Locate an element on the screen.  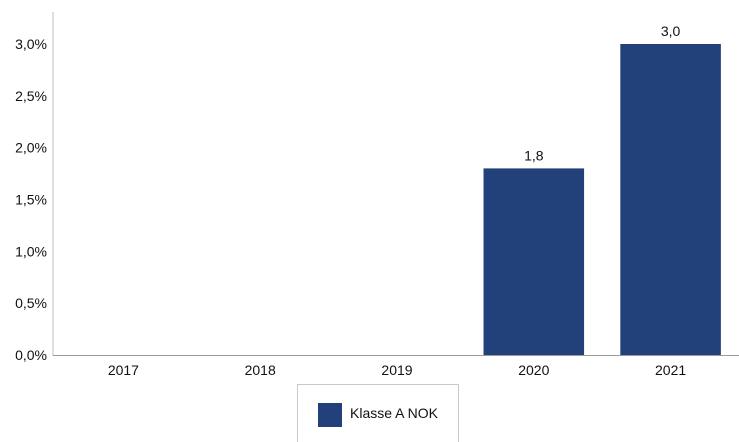
legend-label: Klasse A NOK is located at coordinates (394, 413).